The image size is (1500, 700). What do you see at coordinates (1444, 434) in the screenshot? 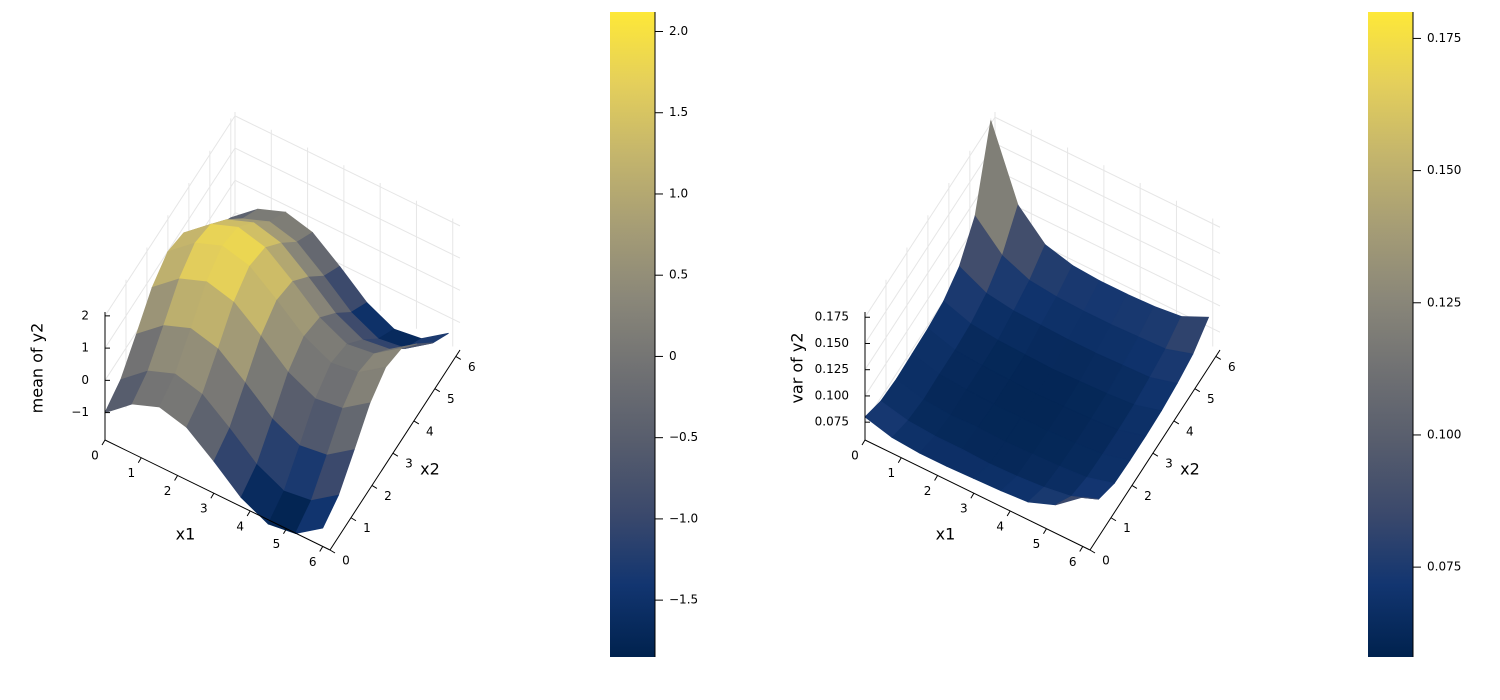
I see `colorbar-tick-label: 0.100` at bounding box center [1444, 434].